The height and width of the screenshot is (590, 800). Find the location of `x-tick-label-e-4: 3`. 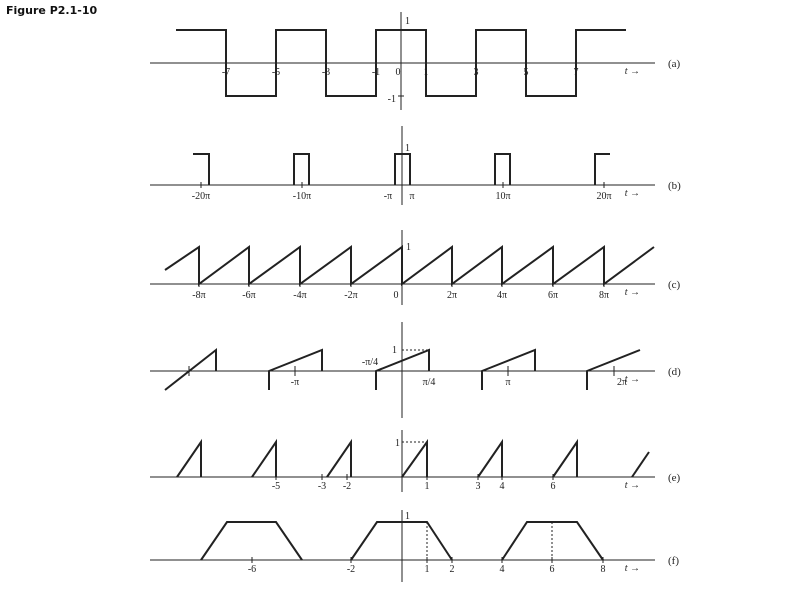

x-tick-label-e-4: 3 is located at coordinates (478, 486).